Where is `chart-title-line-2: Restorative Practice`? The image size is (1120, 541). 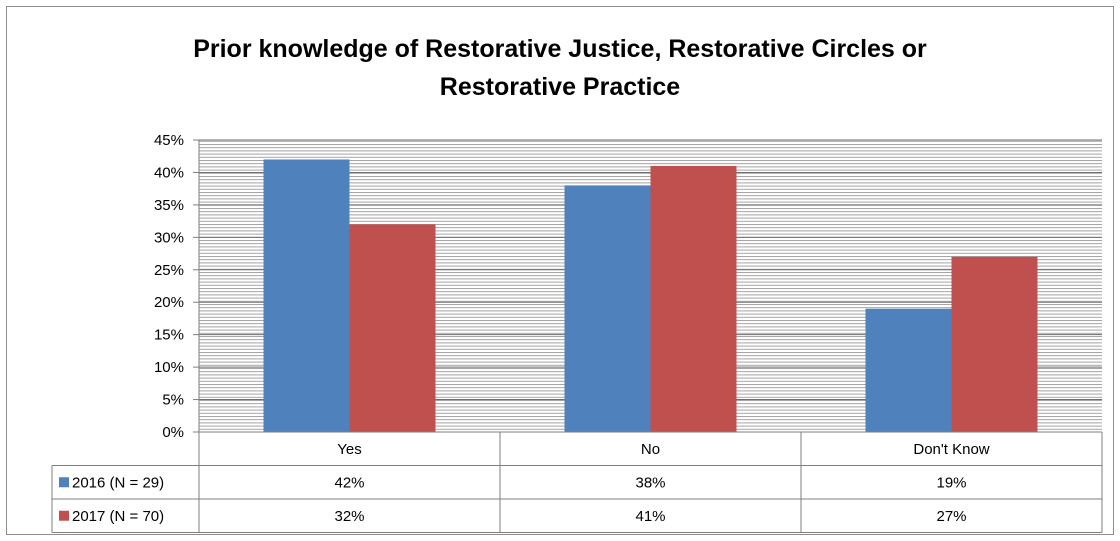
chart-title-line-2: Restorative Practice is located at coordinates (560, 87).